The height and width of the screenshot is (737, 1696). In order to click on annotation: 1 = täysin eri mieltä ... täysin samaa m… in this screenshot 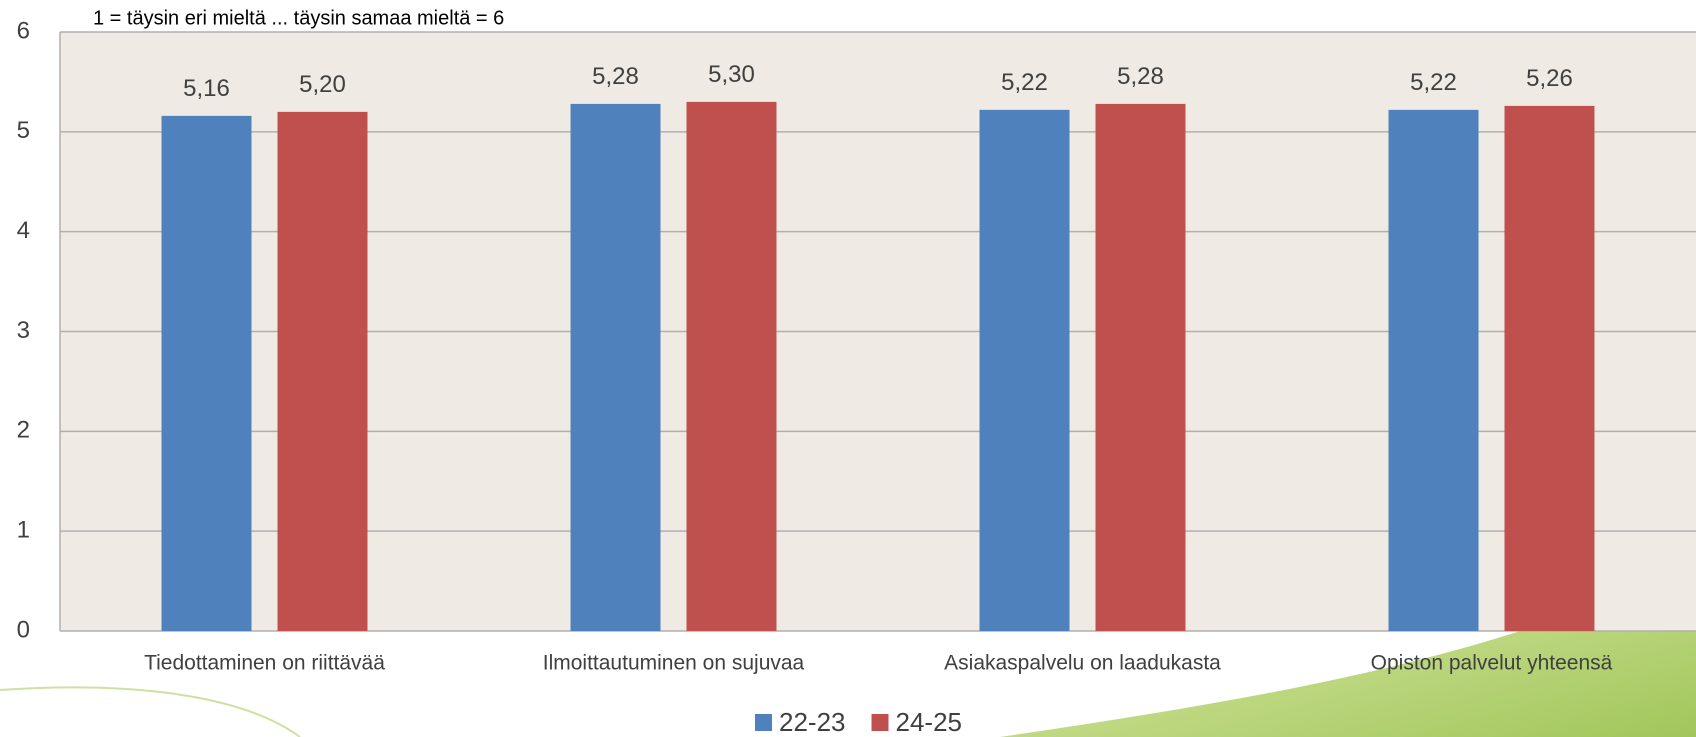, I will do `click(298, 18)`.